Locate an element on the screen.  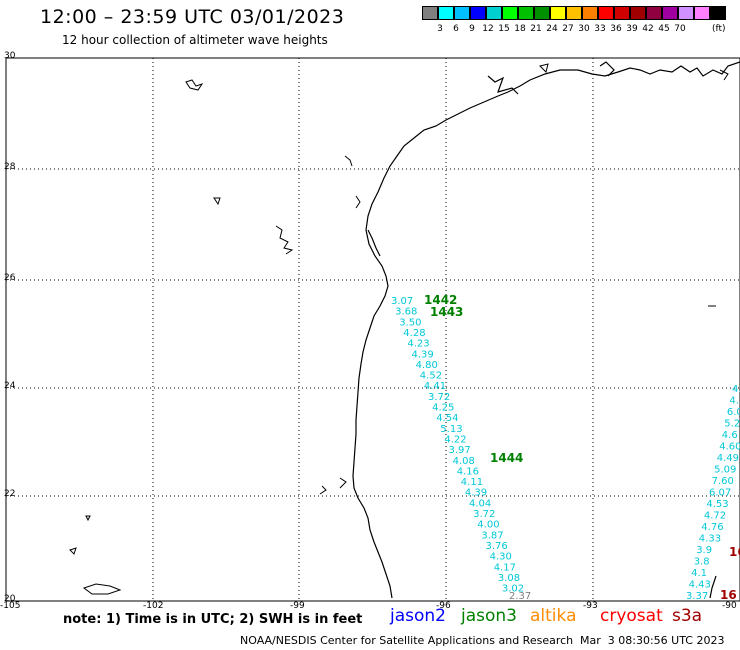
swh-value: 4.41 is located at coordinates (435, 386).